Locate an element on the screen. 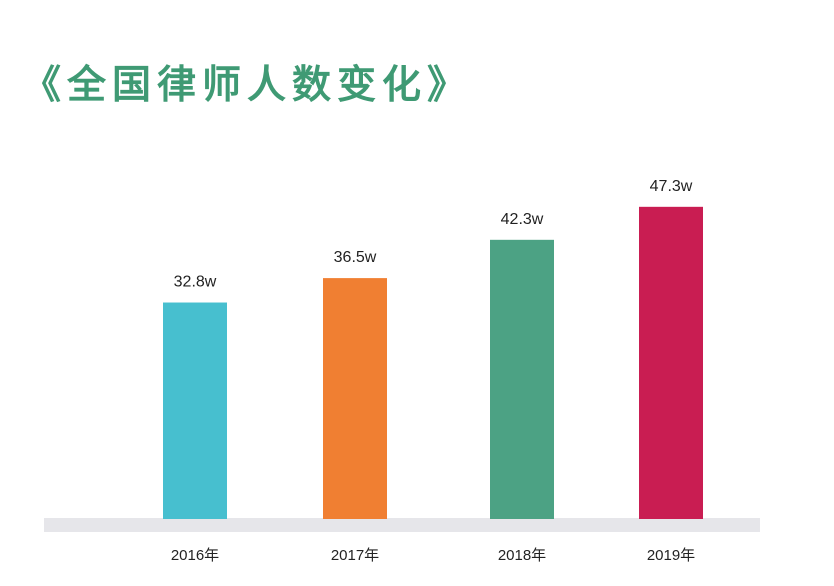  bar-value-label: 32.8w is located at coordinates (195, 282).